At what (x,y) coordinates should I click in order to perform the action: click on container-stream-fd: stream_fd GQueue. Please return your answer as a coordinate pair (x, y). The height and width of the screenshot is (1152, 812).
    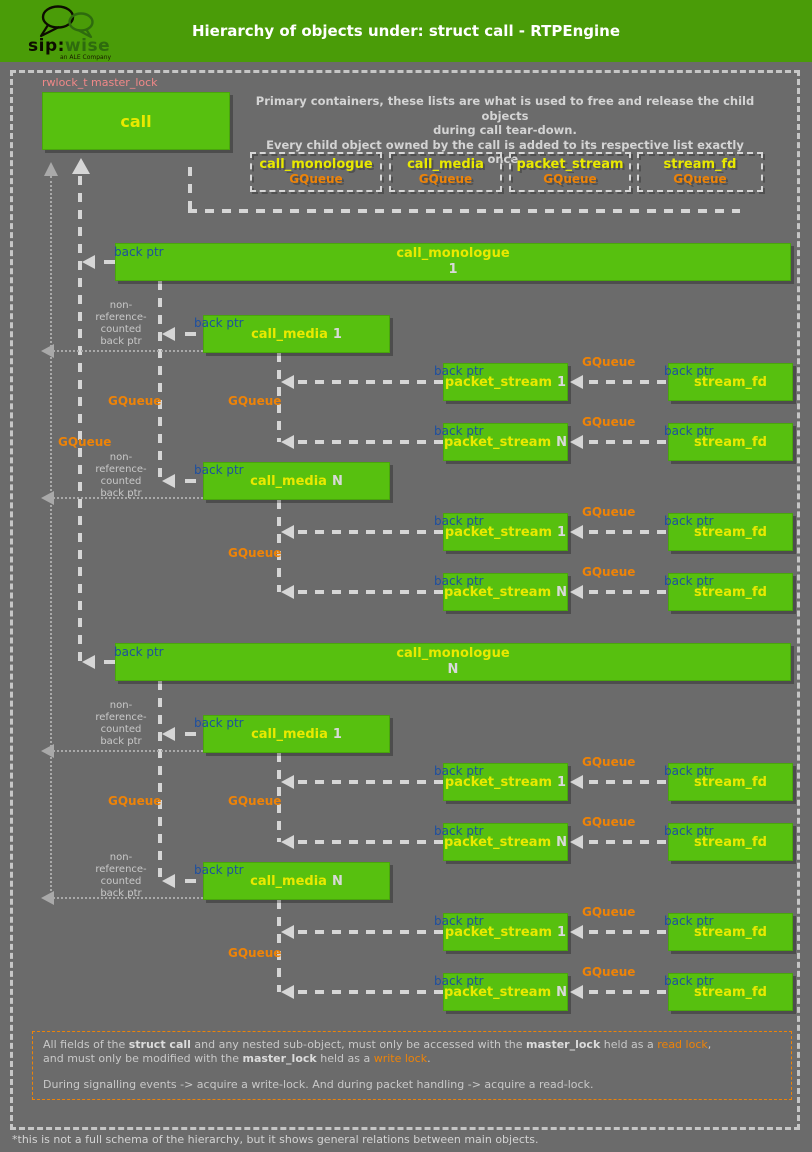
    Looking at the image, I should click on (700, 172).